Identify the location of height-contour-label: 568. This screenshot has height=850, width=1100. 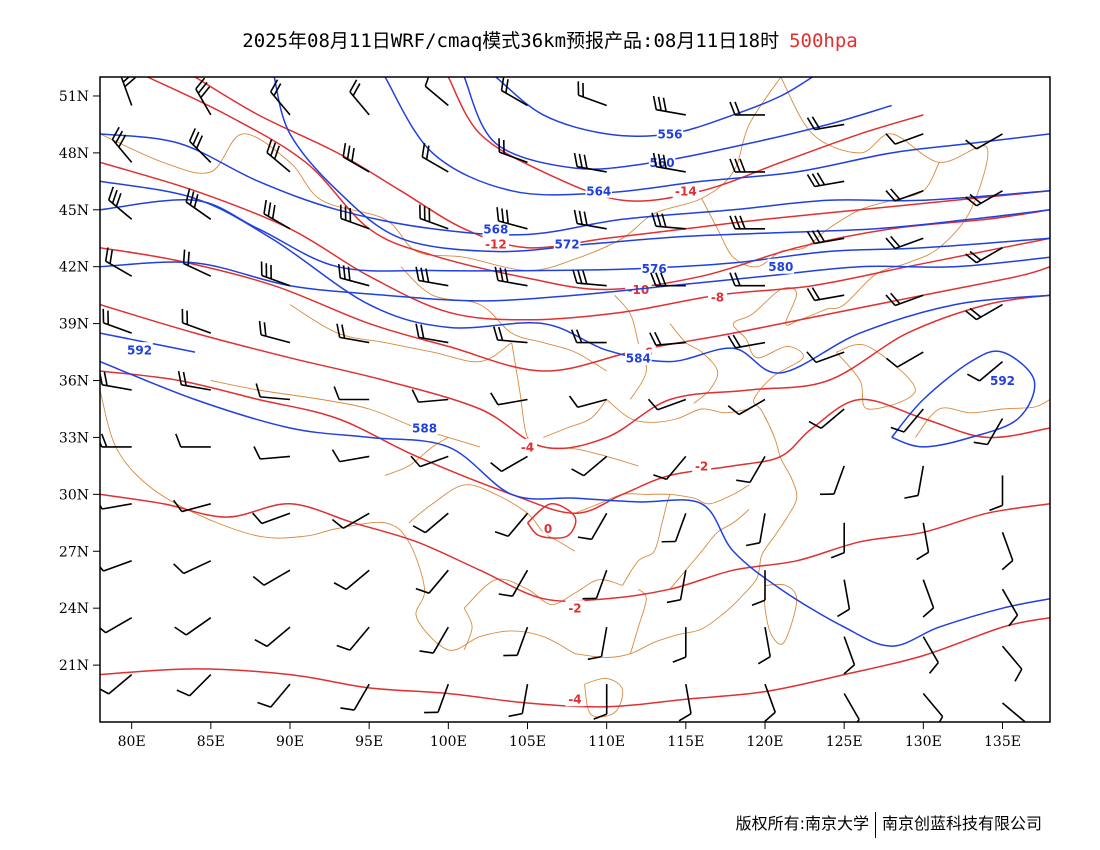
(495, 229).